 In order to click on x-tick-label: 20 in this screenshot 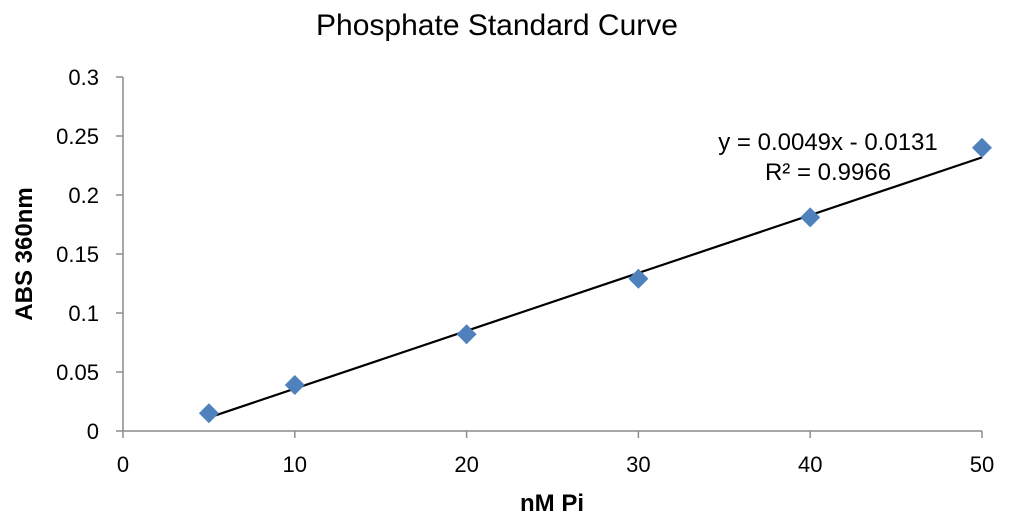, I will do `click(466, 464)`.